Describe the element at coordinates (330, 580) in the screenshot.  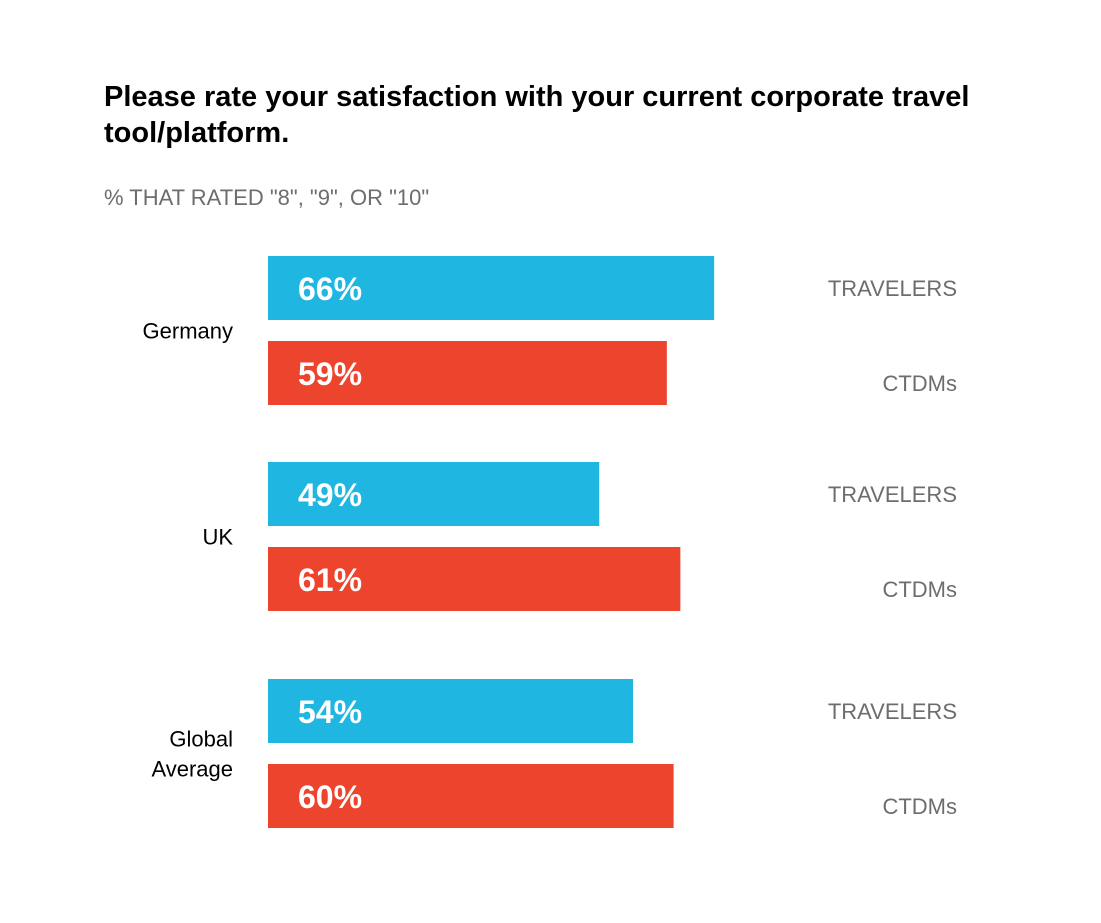
I see `bar-value-label: 61%` at that location.